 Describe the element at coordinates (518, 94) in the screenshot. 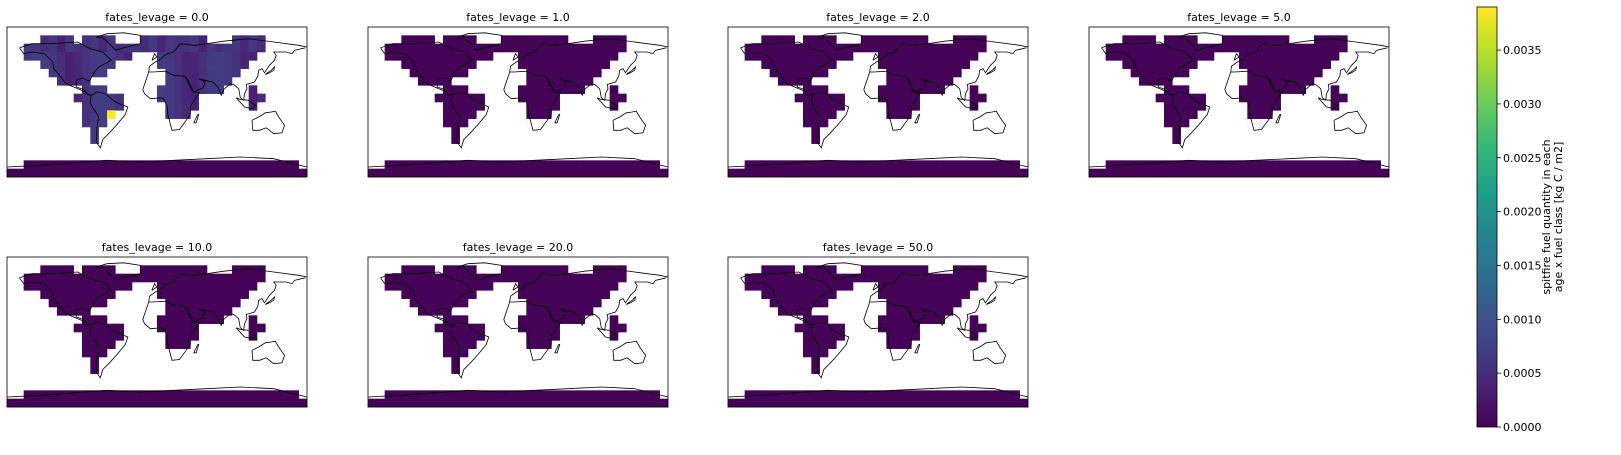

I see `map-panel: fates_levage = 1.0` at that location.